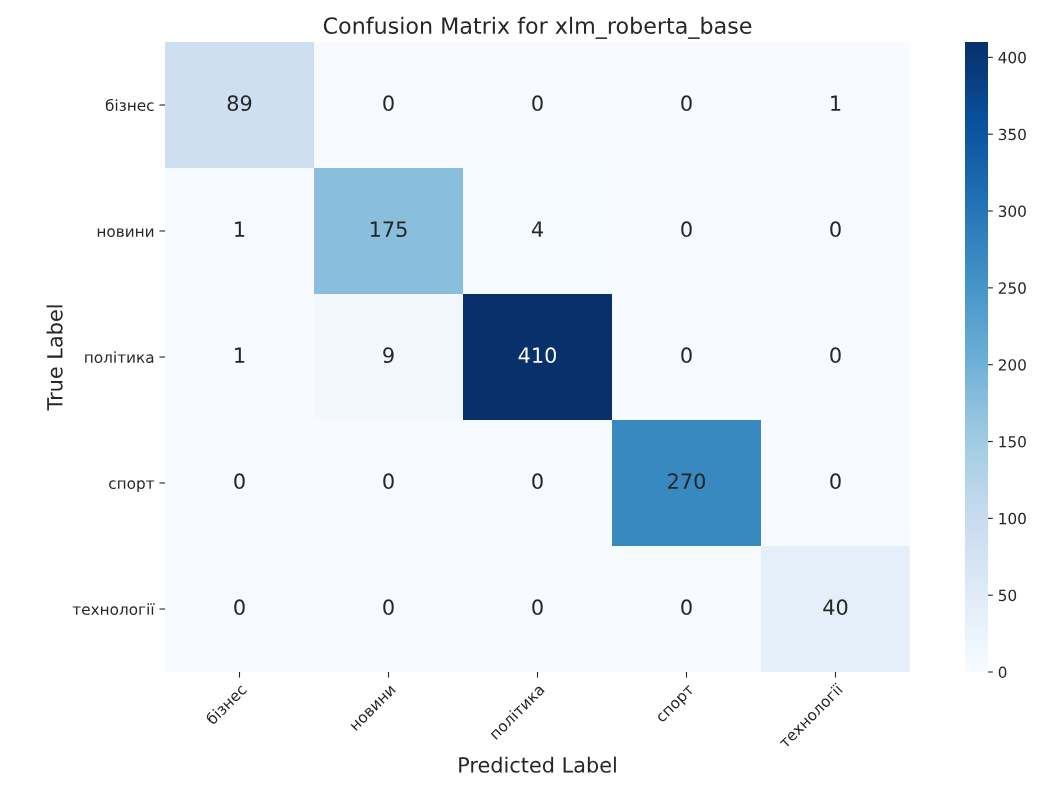 The height and width of the screenshot is (807, 1046). I want to click on chart-title: Confusion Matrix for xlm_roberta_base, so click(537, 27).